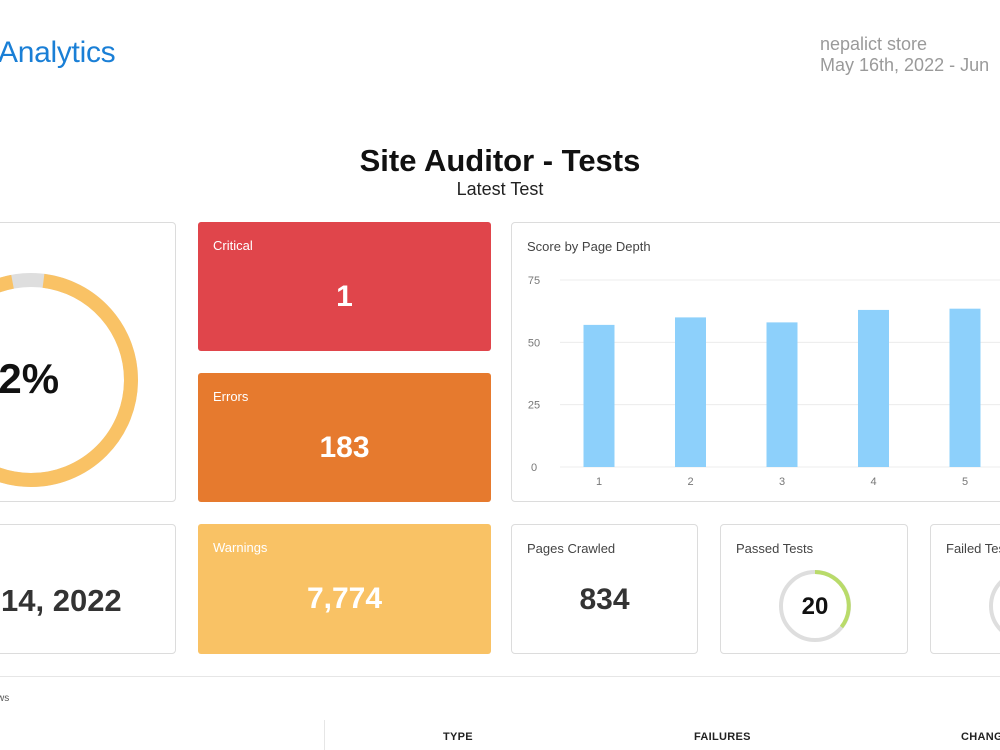  I want to click on passed-tests-card: Passed Tests 20, so click(814, 589).